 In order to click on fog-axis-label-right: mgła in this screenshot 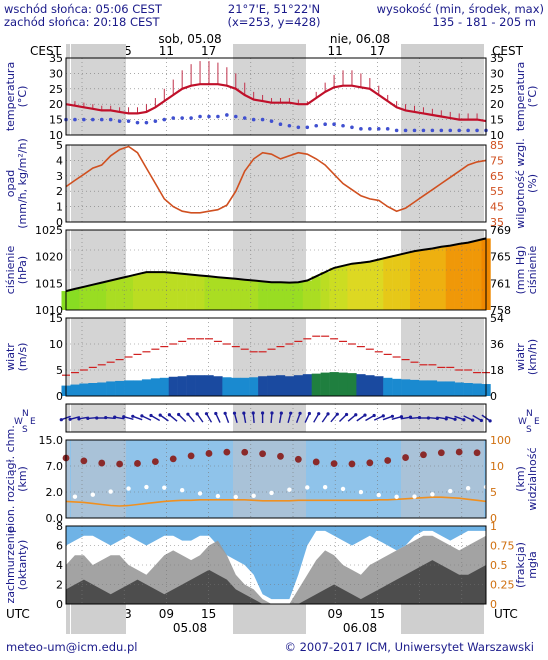, I will do `click(532, 565)`.